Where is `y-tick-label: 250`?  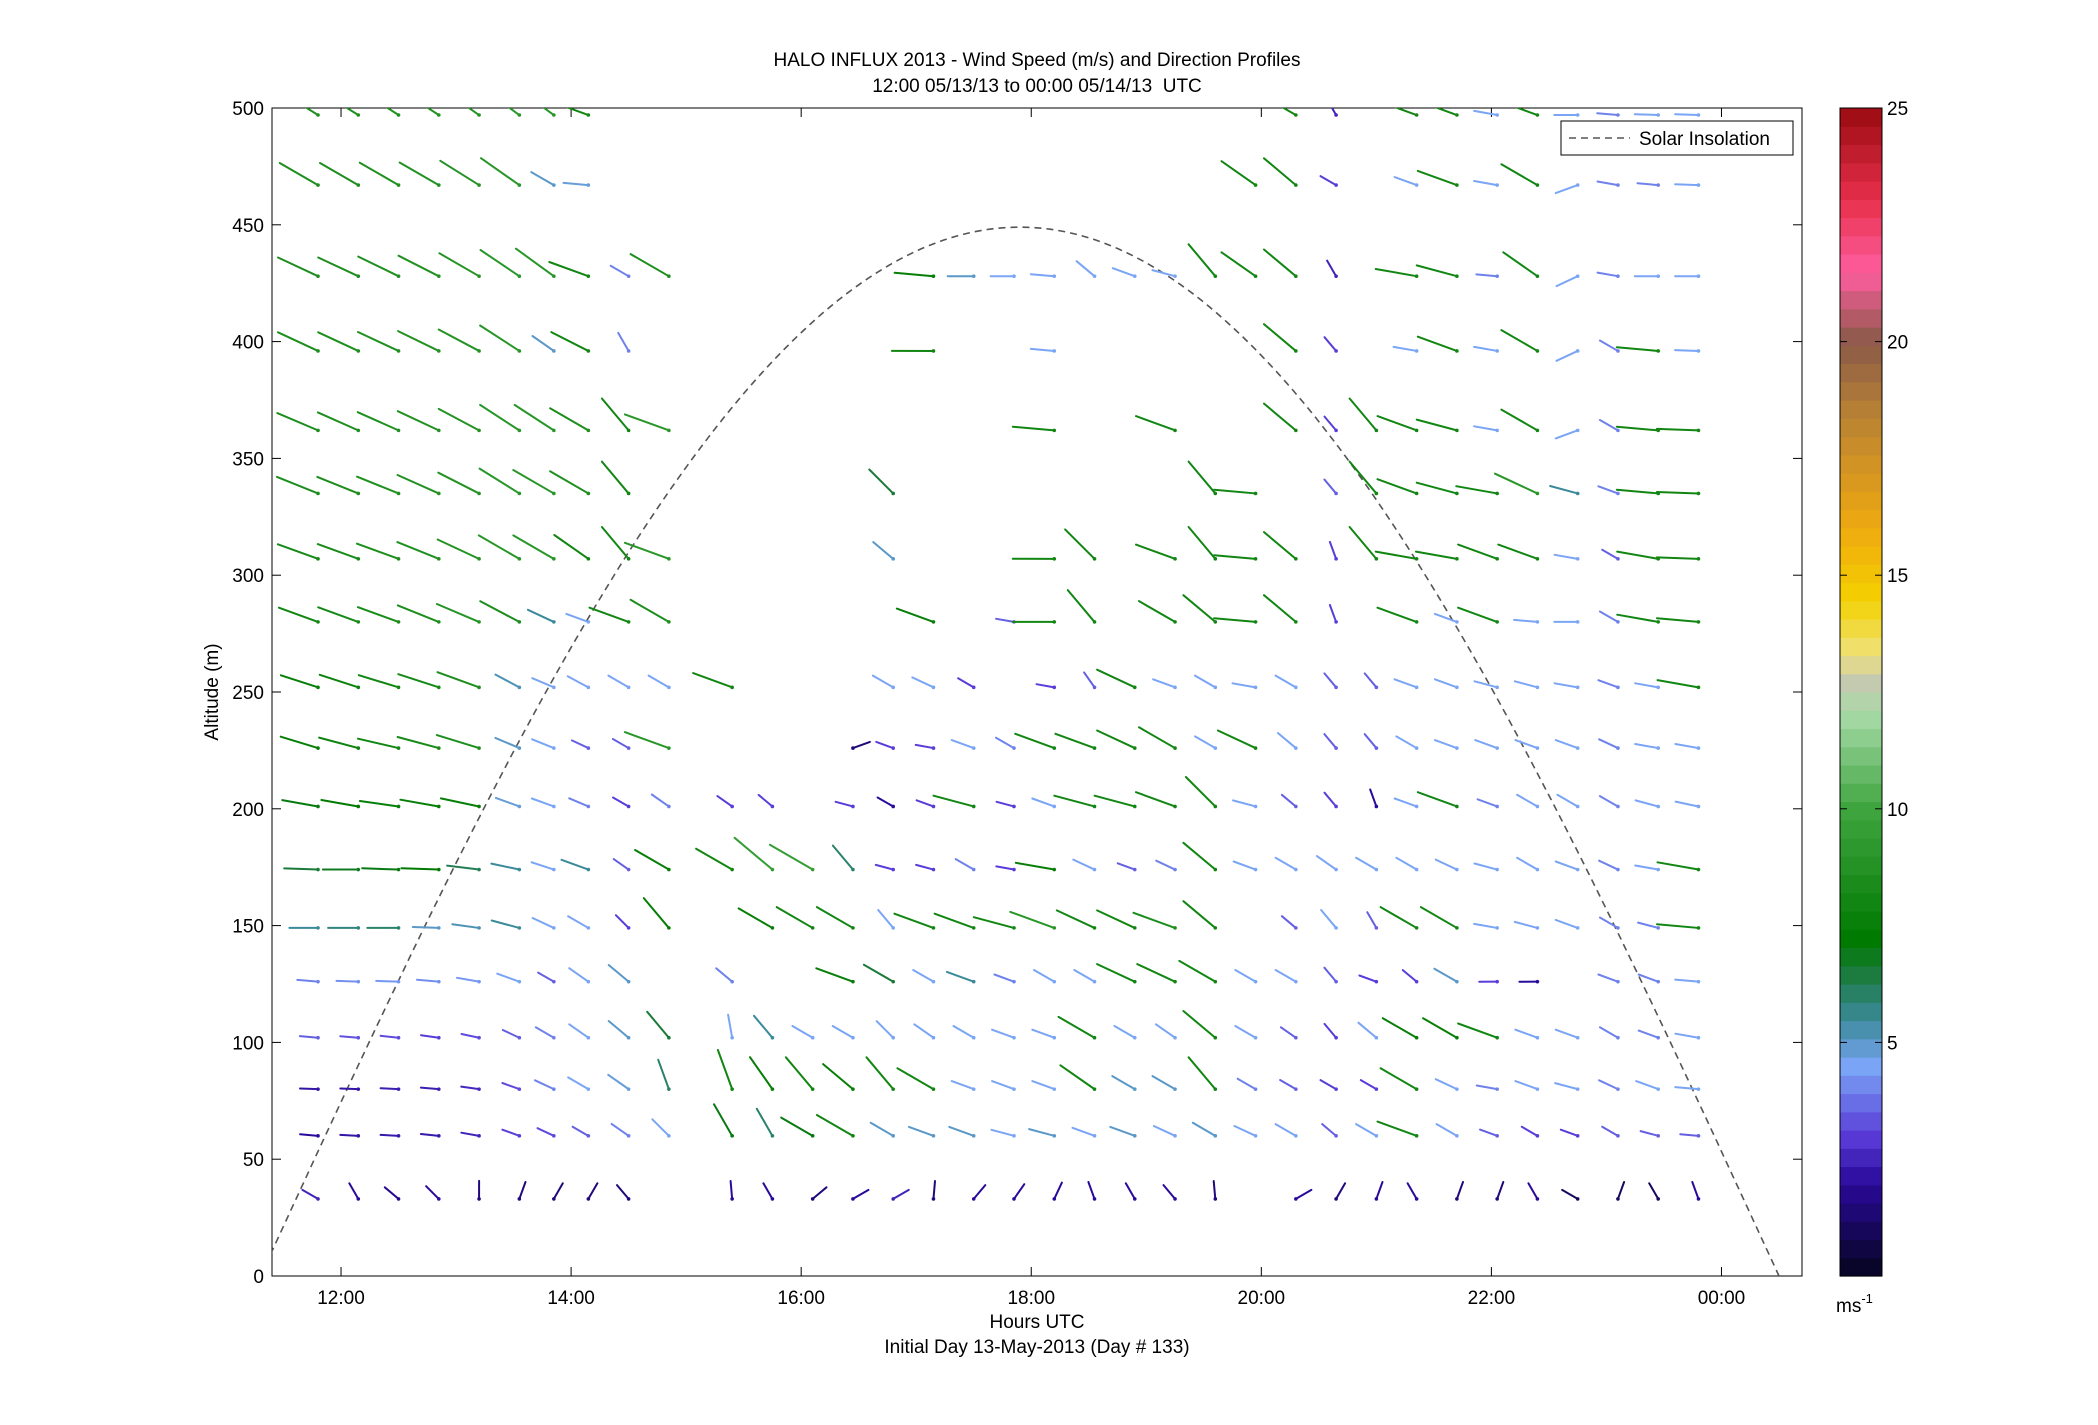 y-tick-label: 250 is located at coordinates (248, 693).